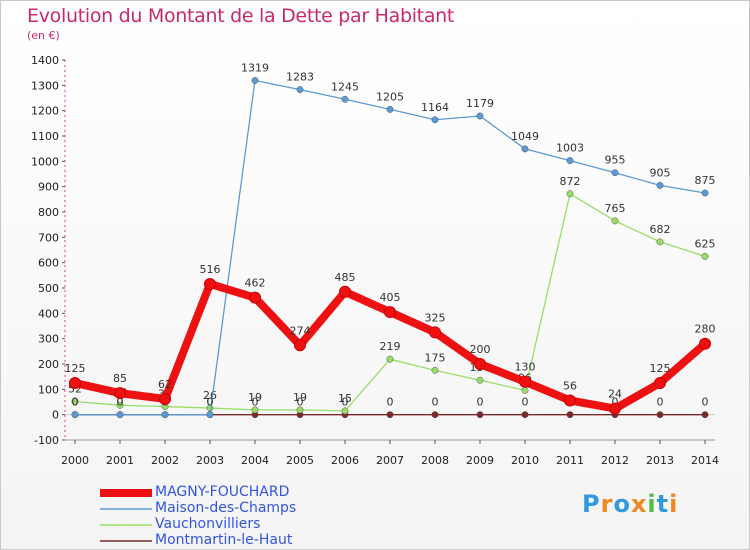  Describe the element at coordinates (480, 460) in the screenshot. I see `x-tick-label: 2009` at that location.